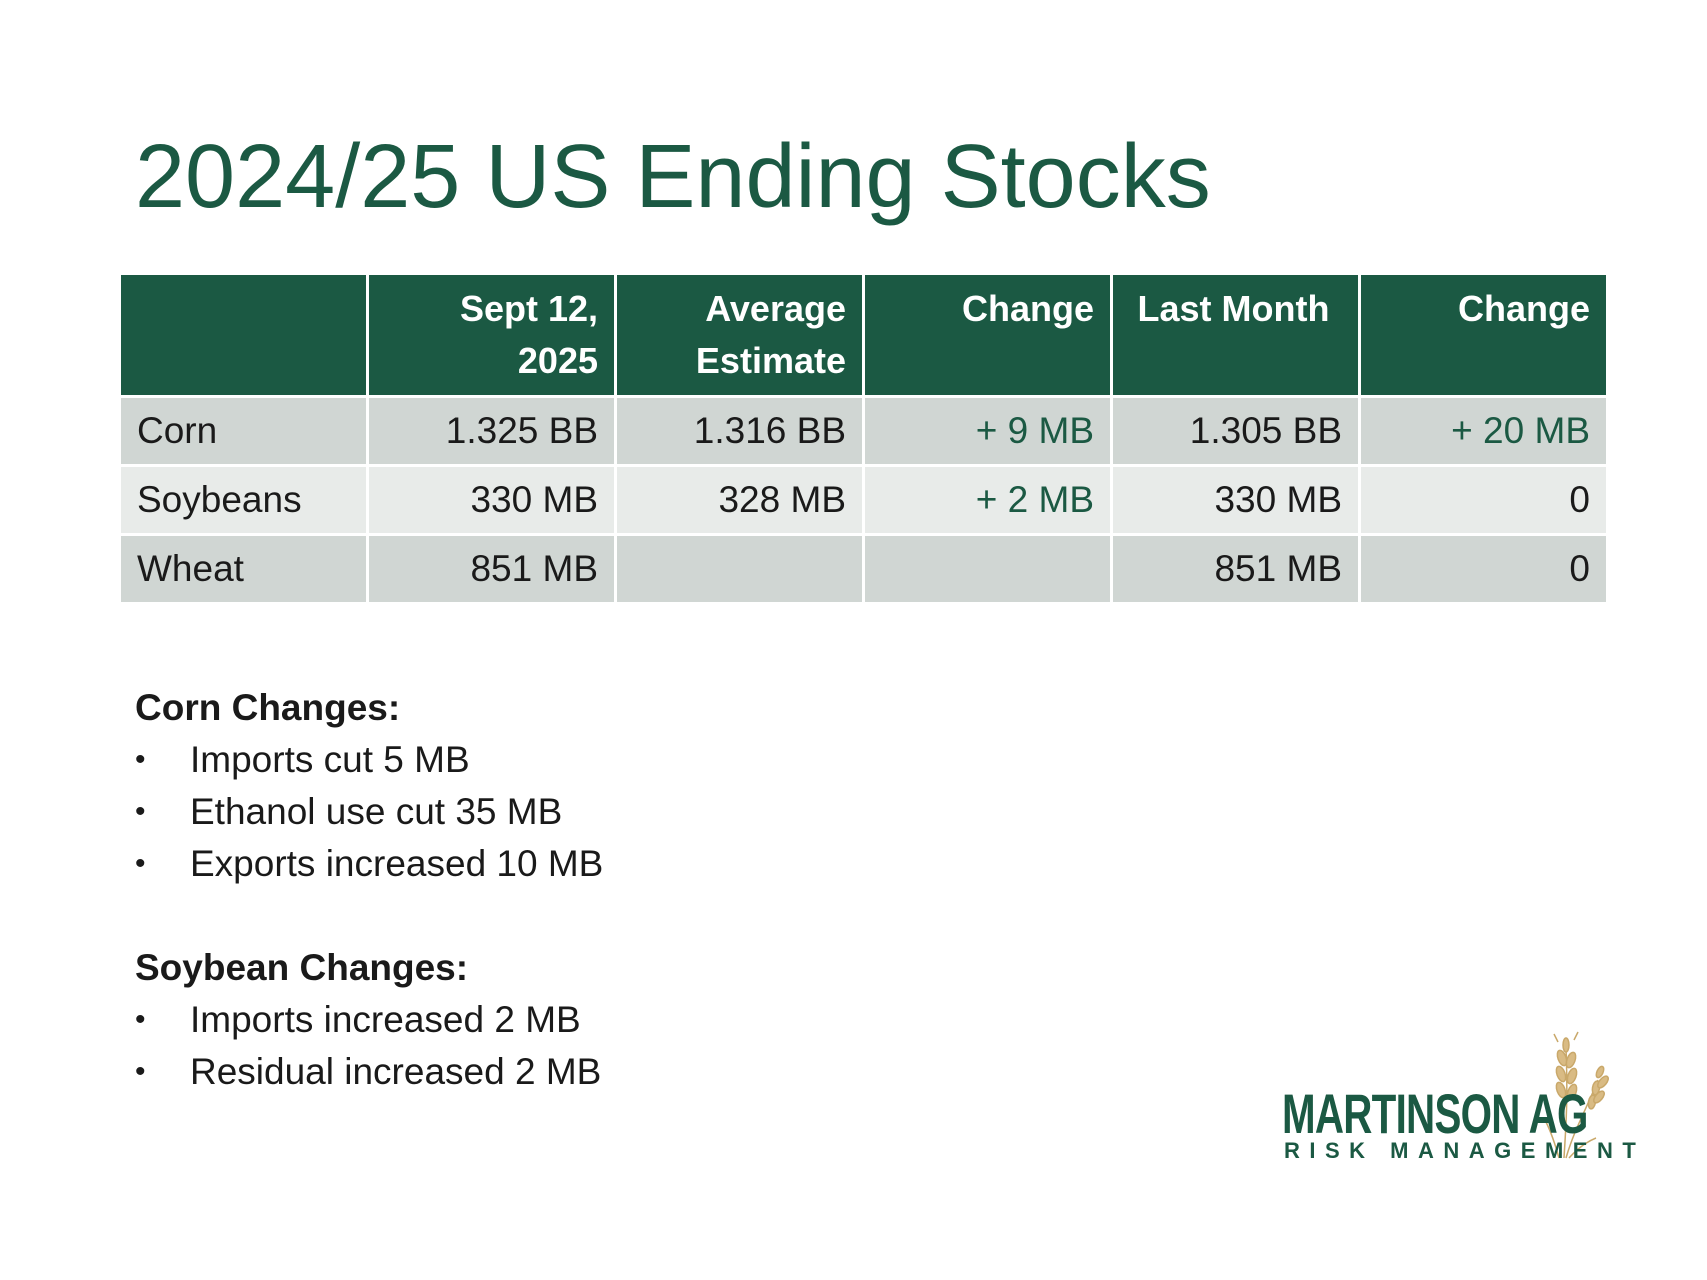  Describe the element at coordinates (243, 335) in the screenshot. I see `column-header-commodity` at that location.